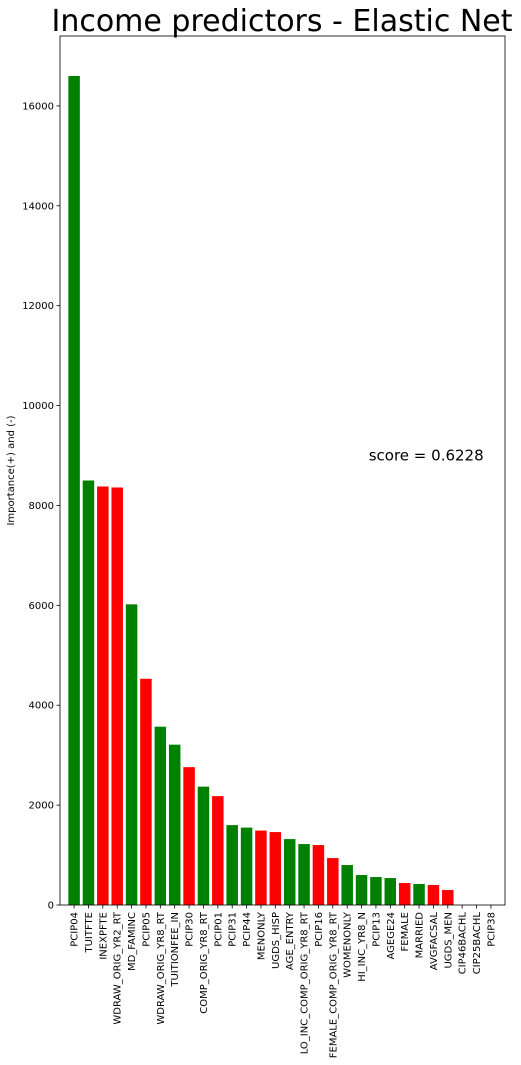 The height and width of the screenshot is (1065, 521). What do you see at coordinates (51, 906) in the screenshot?
I see `y-tick-label: 0` at bounding box center [51, 906].